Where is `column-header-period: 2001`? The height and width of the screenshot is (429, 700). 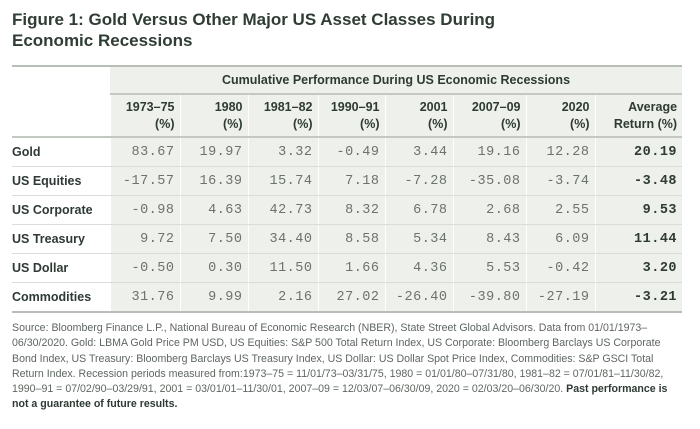
column-header-period: 2001 is located at coordinates (433, 106).